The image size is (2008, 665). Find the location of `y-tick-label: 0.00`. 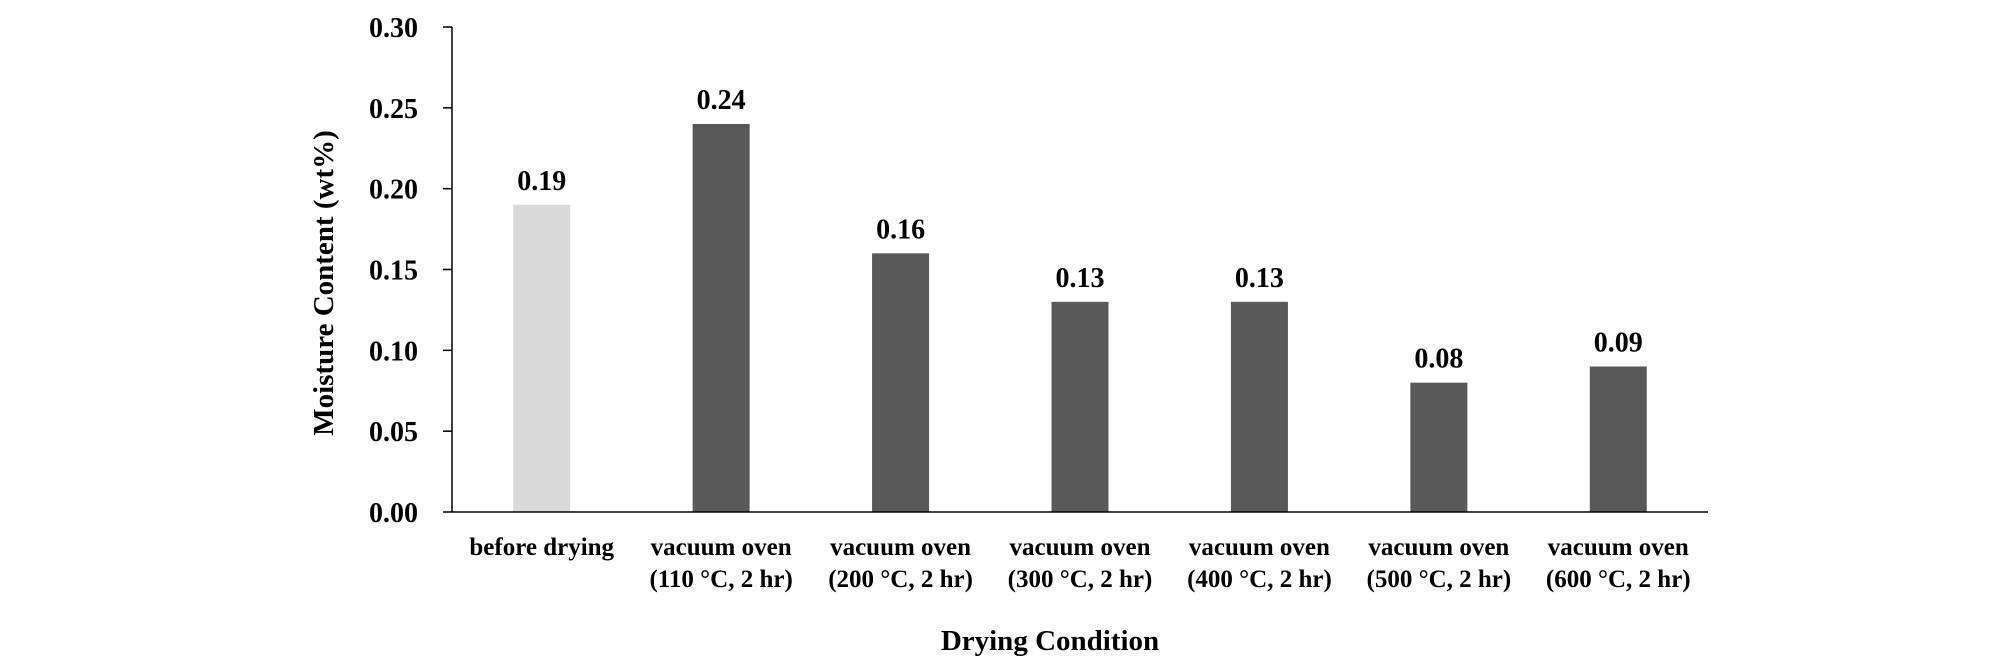

y-tick-label: 0.00 is located at coordinates (393, 513).